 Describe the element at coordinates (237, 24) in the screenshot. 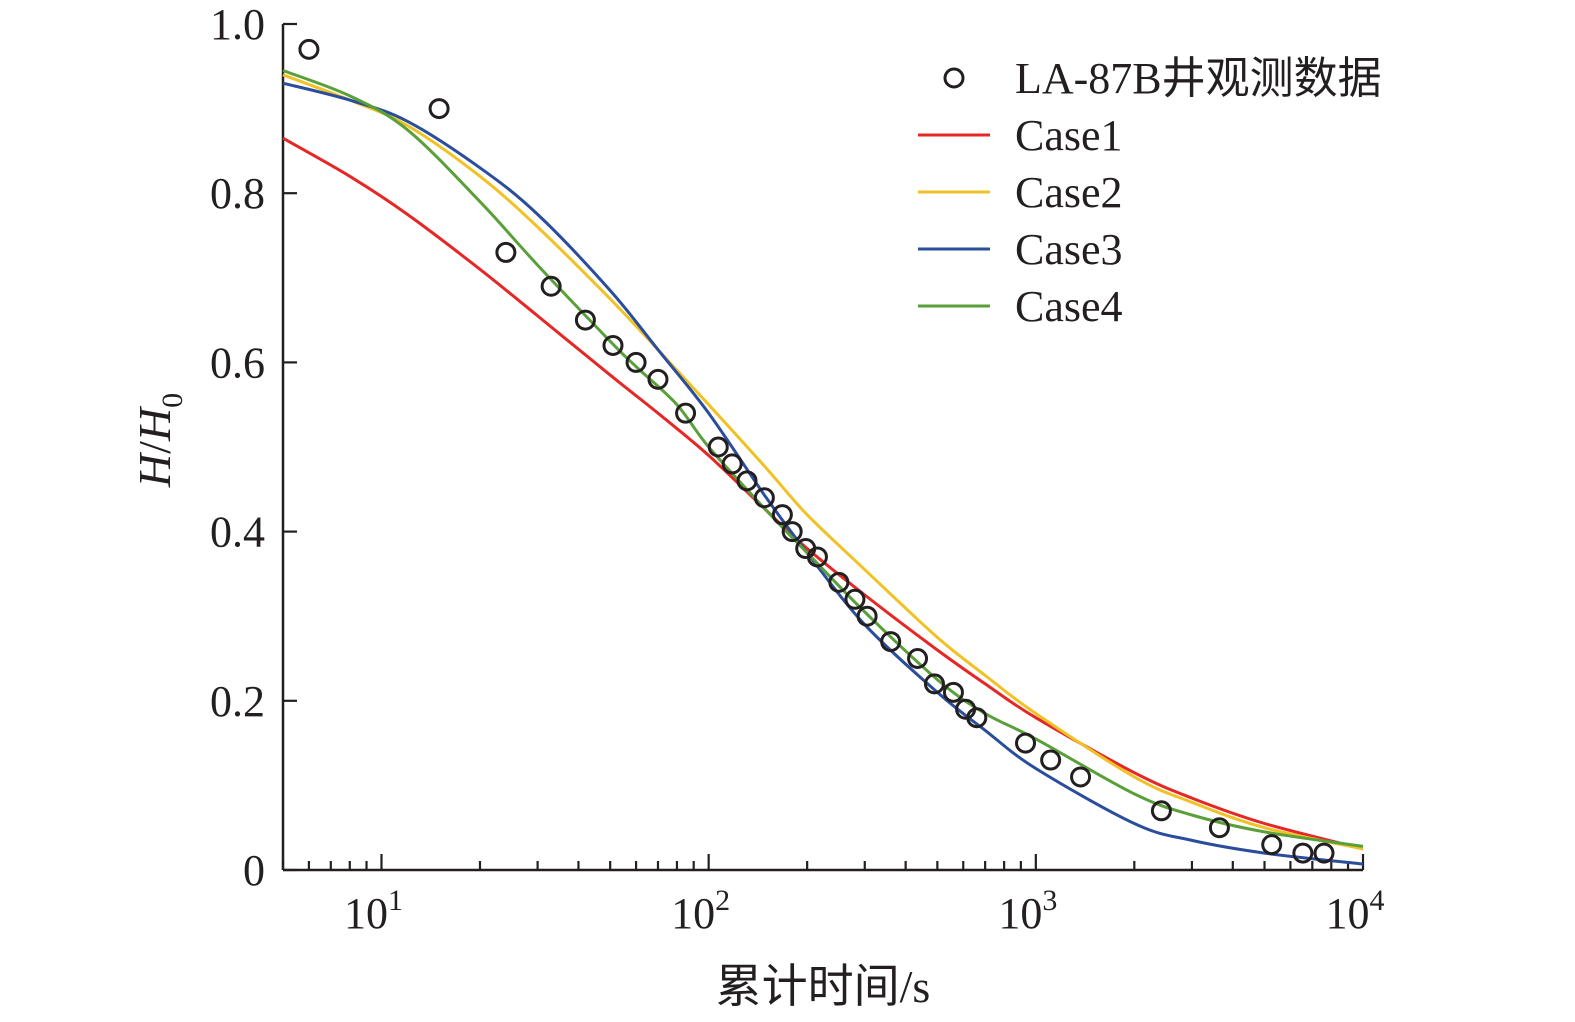

I see `y-tick-label: 1.0` at that location.